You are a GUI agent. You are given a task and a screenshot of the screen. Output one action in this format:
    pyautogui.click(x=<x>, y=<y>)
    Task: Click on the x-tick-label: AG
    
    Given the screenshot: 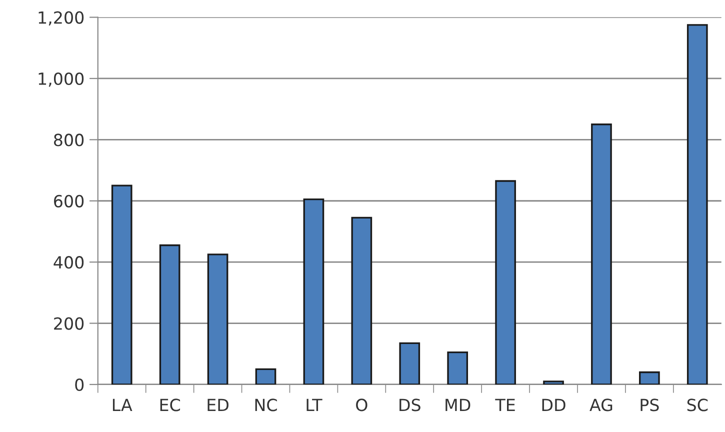 What is the action you would take?
    pyautogui.click(x=601, y=405)
    